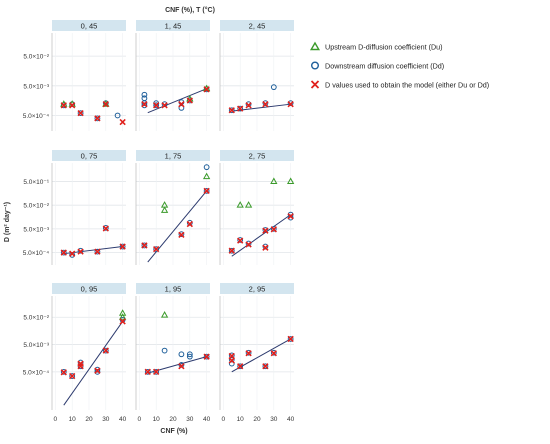  I want to click on panel-strip-label: 1, 75, so click(173, 156).